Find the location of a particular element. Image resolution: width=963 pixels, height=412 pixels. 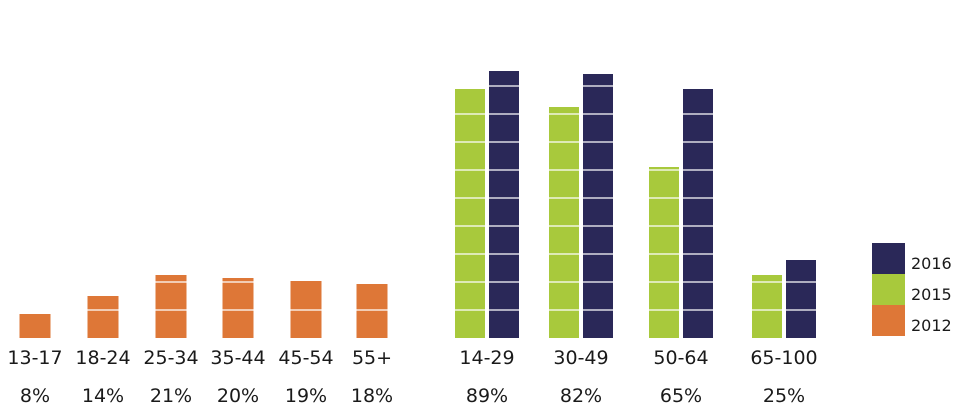

legend-item-2016: 2016 is located at coordinates (912, 258).